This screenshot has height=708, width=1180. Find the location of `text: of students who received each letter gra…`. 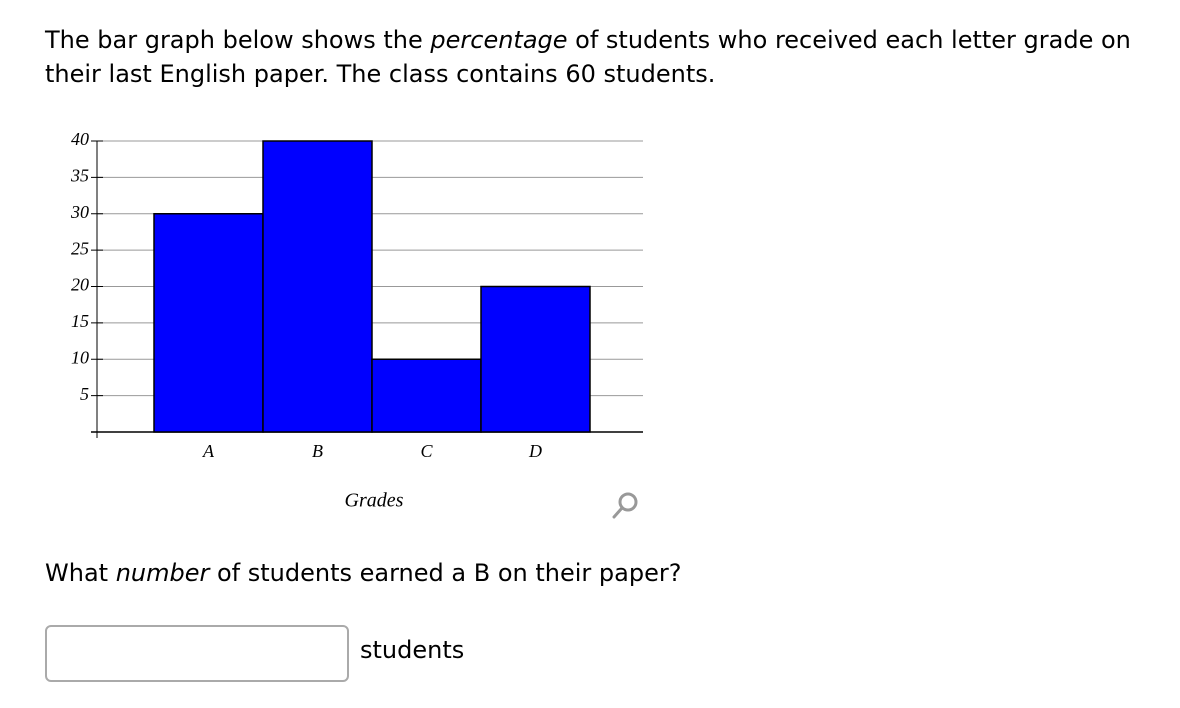

text: of students who received each letter gra… is located at coordinates (588, 57).